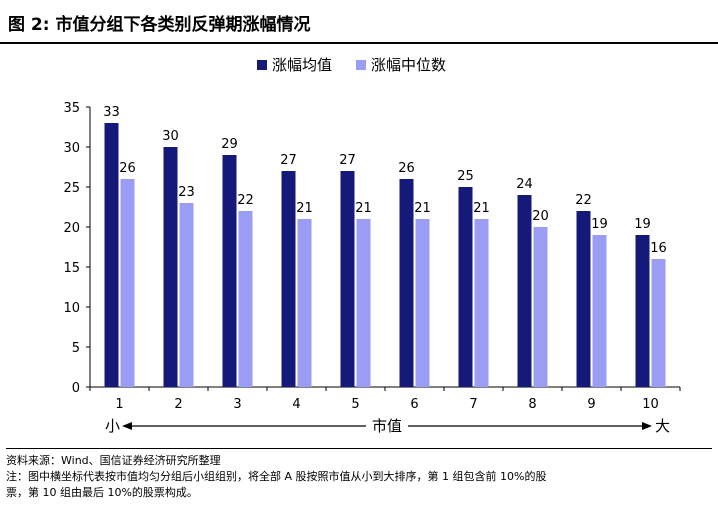  What do you see at coordinates (178, 404) in the screenshot?
I see `x-tick-label: 2` at bounding box center [178, 404].